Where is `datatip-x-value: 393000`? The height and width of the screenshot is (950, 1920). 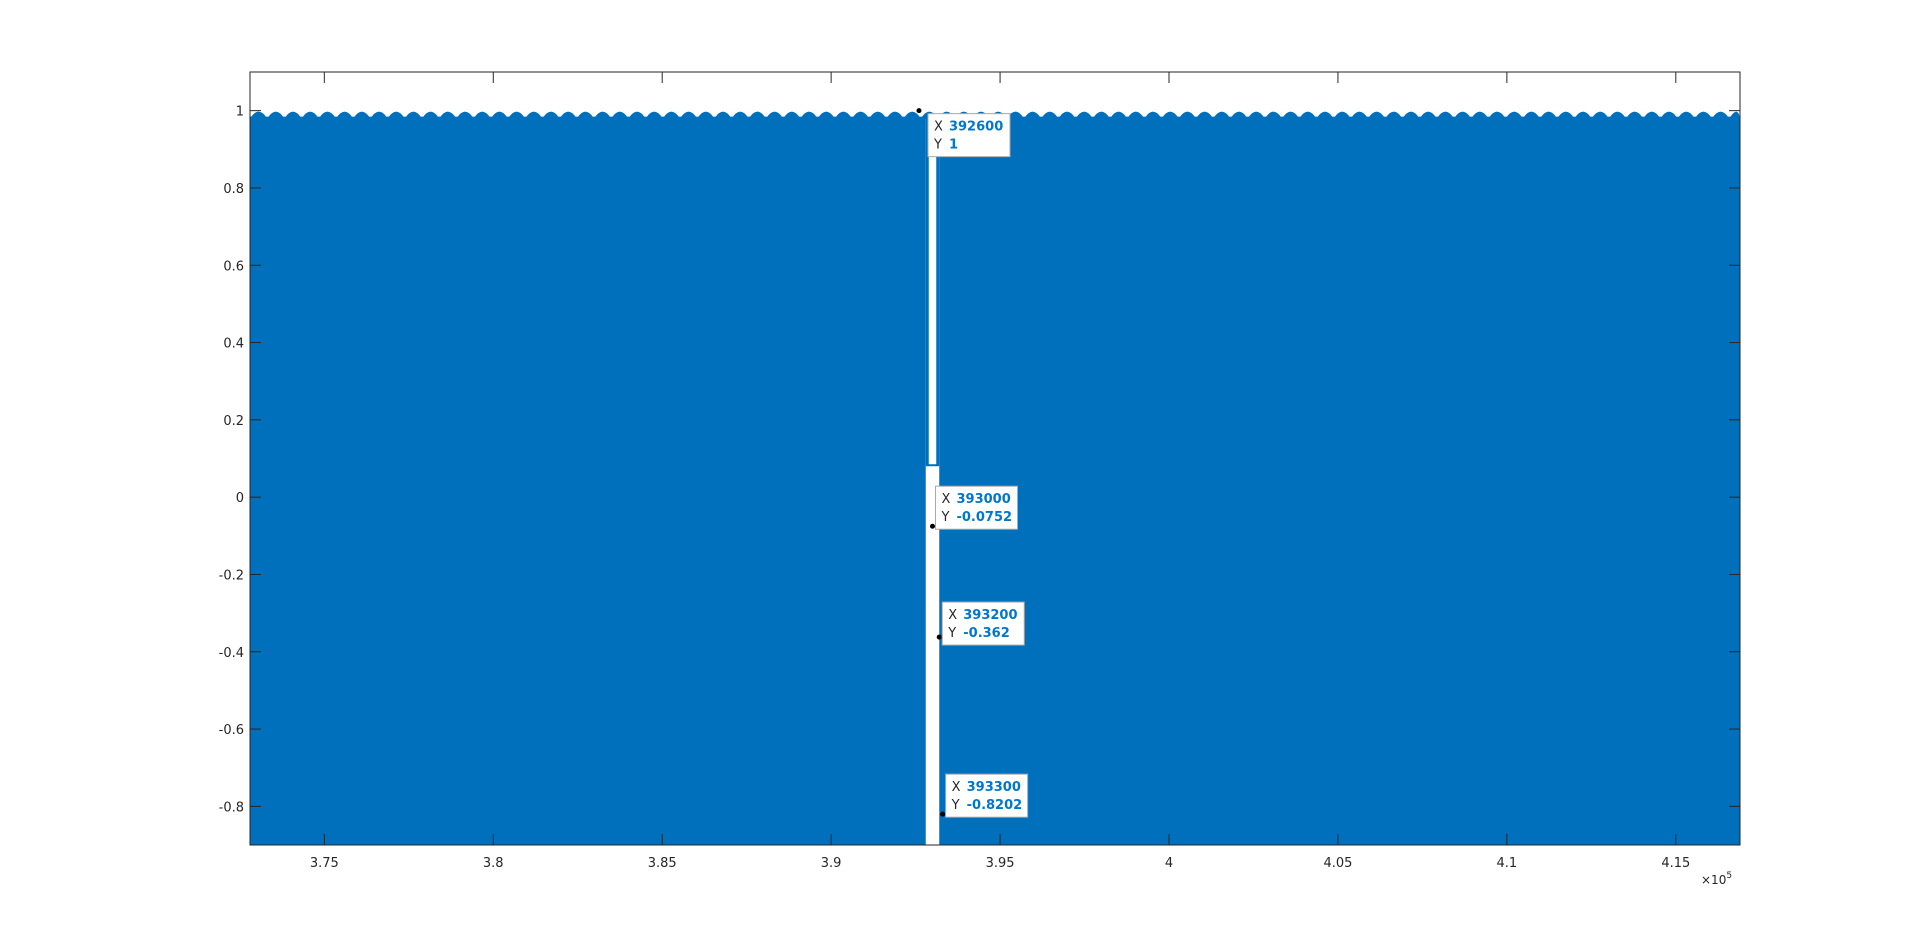
datatip-x-value: 393000 is located at coordinates (983, 499).